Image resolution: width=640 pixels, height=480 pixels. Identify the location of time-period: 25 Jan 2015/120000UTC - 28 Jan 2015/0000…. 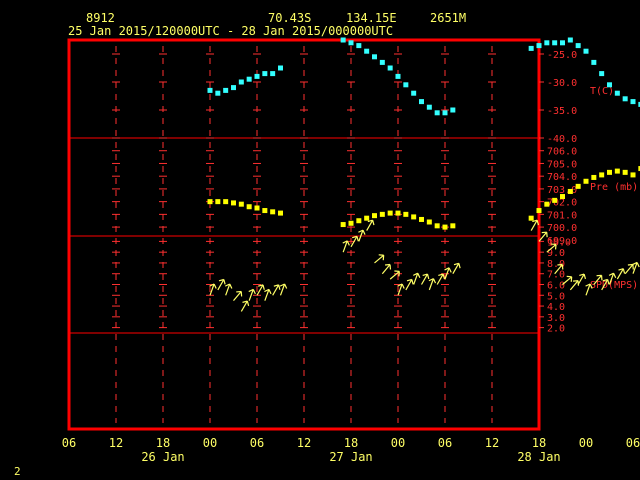
(231, 31).